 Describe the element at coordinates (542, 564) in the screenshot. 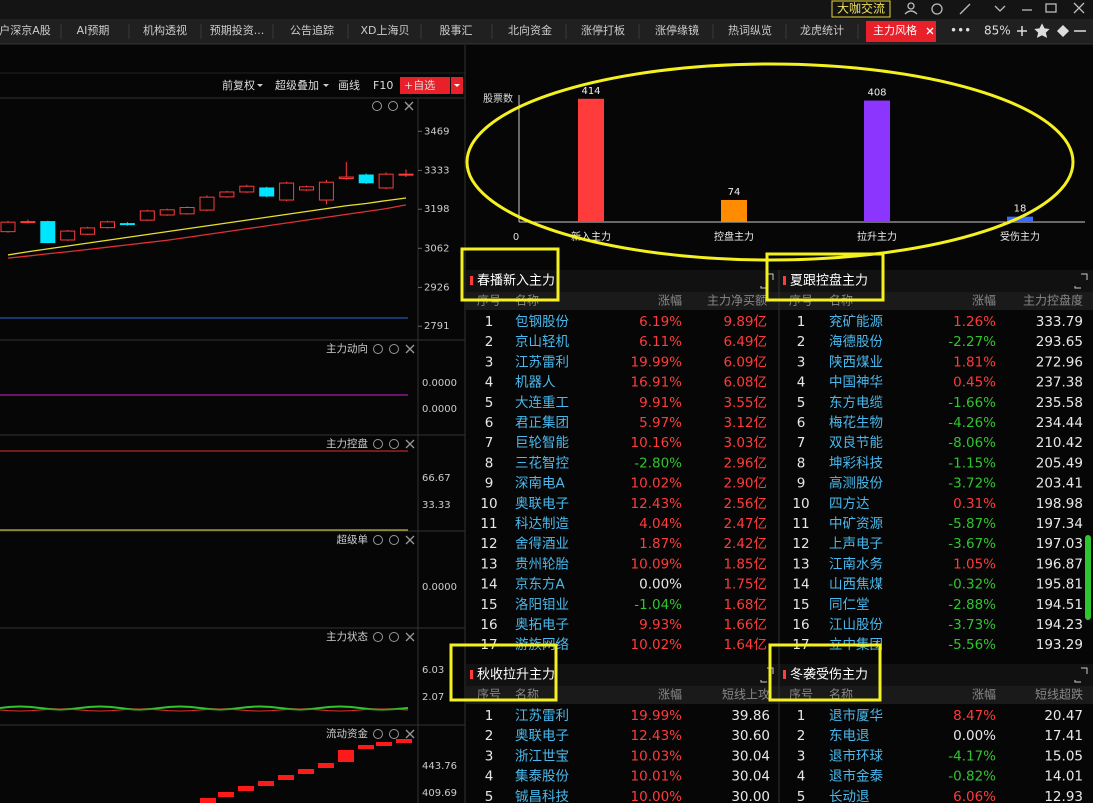

I see `table-cell: 贵州轮胎` at that location.